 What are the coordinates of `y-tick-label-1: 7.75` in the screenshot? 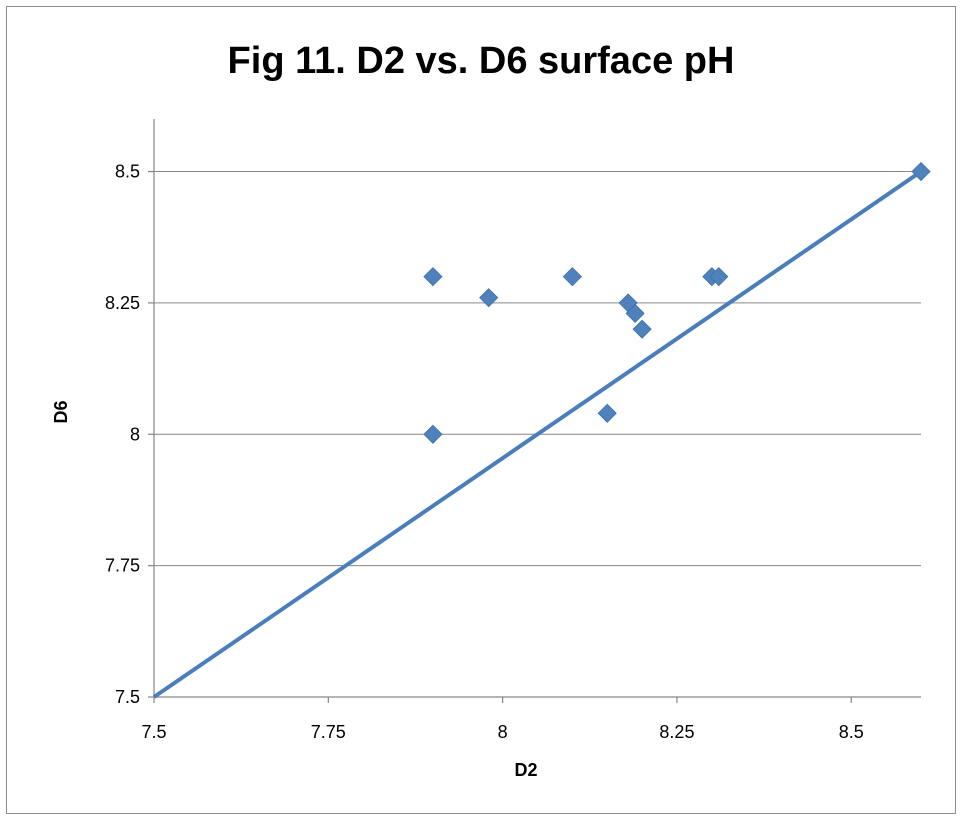 It's located at (122, 566).